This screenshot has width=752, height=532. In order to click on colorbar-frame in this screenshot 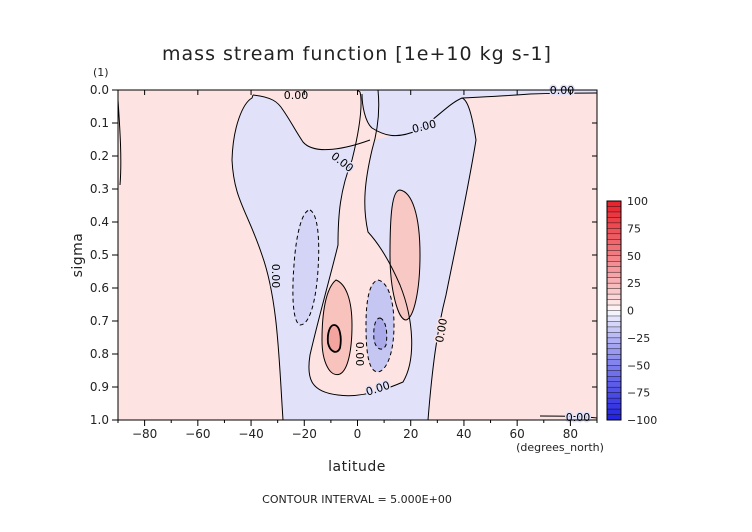, I will do `click(614, 310)`.